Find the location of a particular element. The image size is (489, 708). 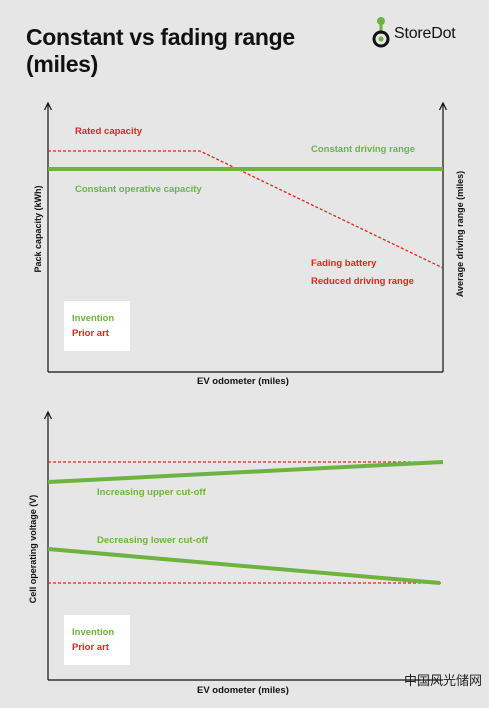

top-left-y-axis-label: Pack capacity (kWh) is located at coordinates (38, 229).